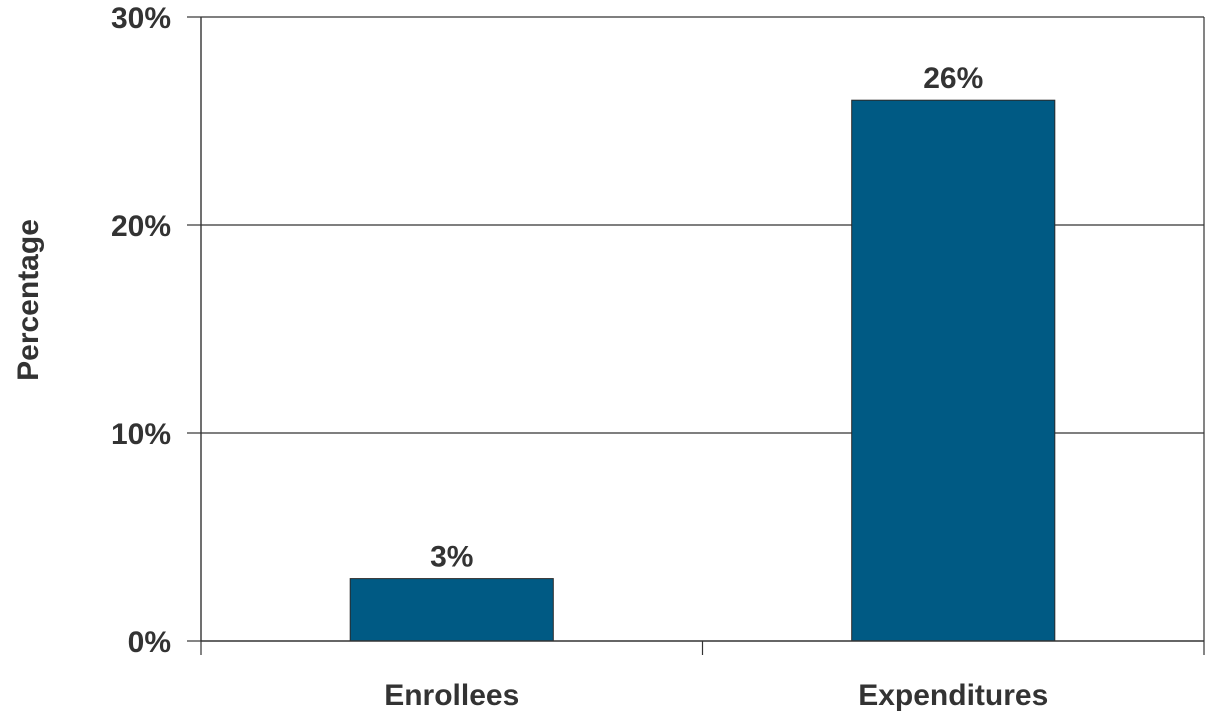 The image size is (1207, 714). What do you see at coordinates (141, 226) in the screenshot?
I see `y-tick-label: 20%` at bounding box center [141, 226].